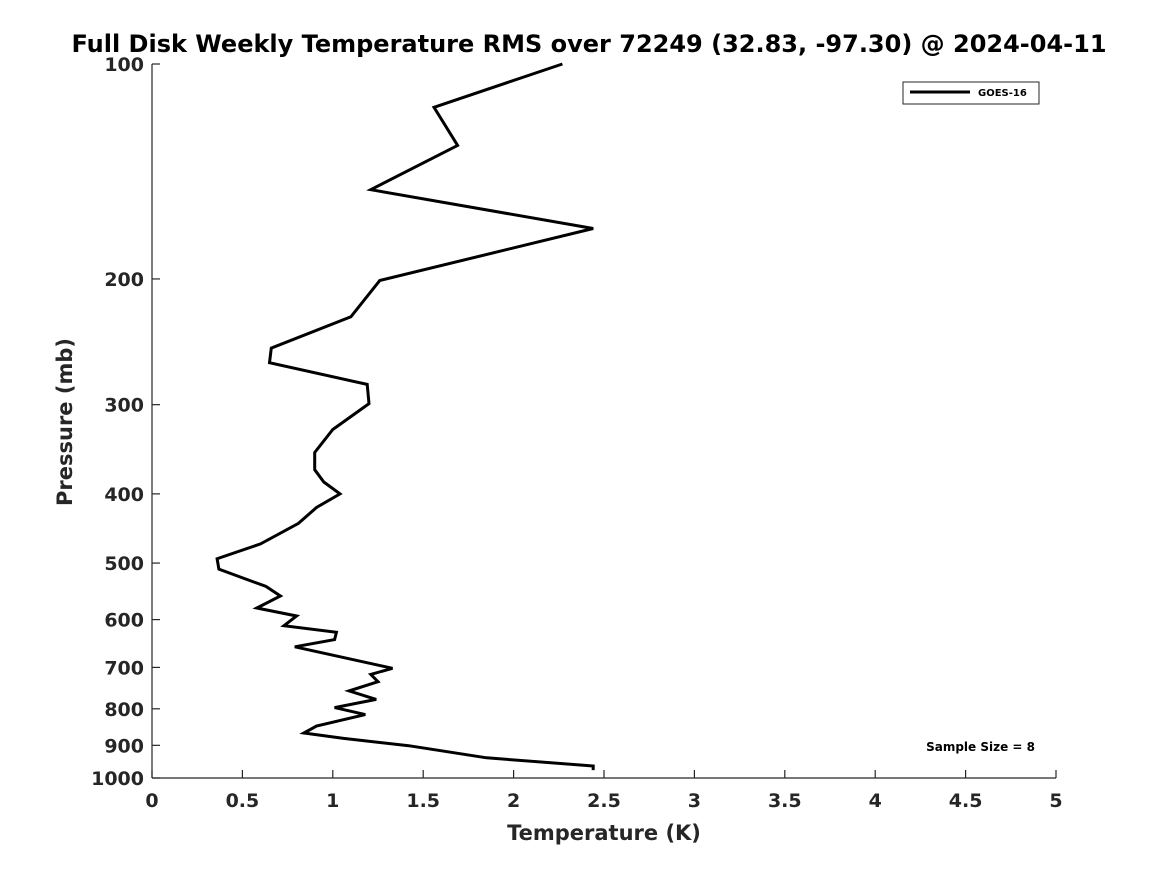  What do you see at coordinates (124, 65) in the screenshot?
I see `y-tick-label: 100` at bounding box center [124, 65].